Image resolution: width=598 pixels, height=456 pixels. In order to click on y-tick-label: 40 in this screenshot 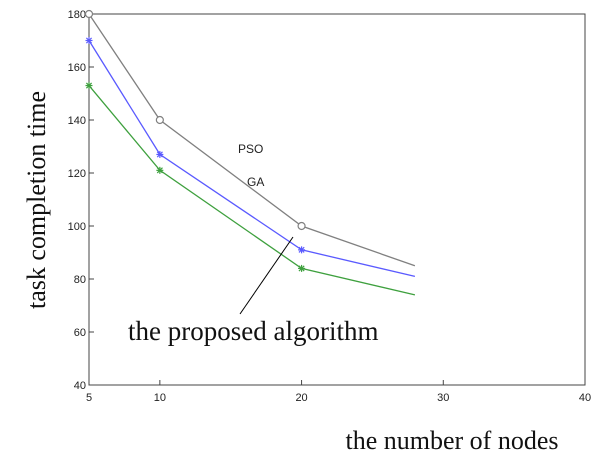, I will do `click(80, 386)`.